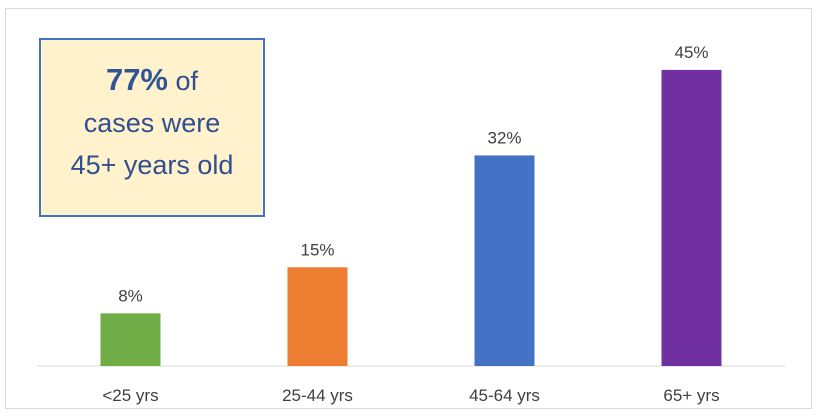  Describe the element at coordinates (691, 52) in the screenshot. I see `value-label-4: 45%` at that location.